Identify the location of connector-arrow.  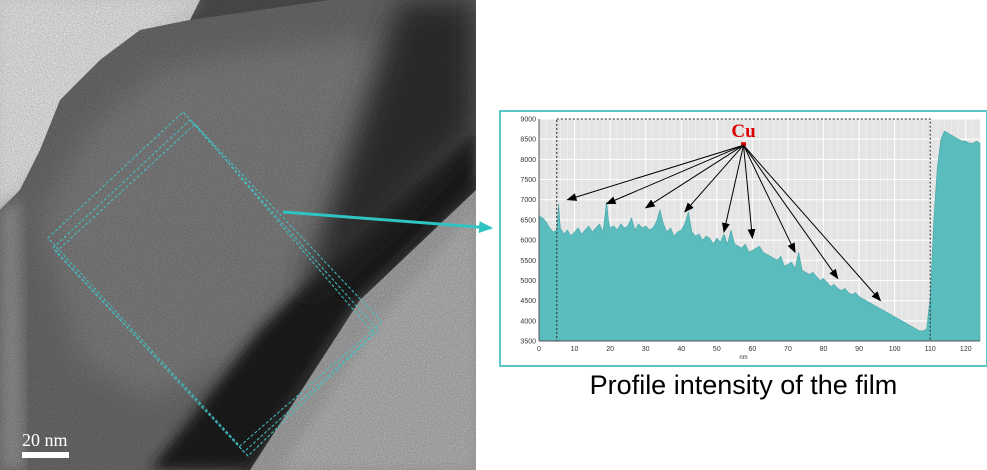
(387, 222).